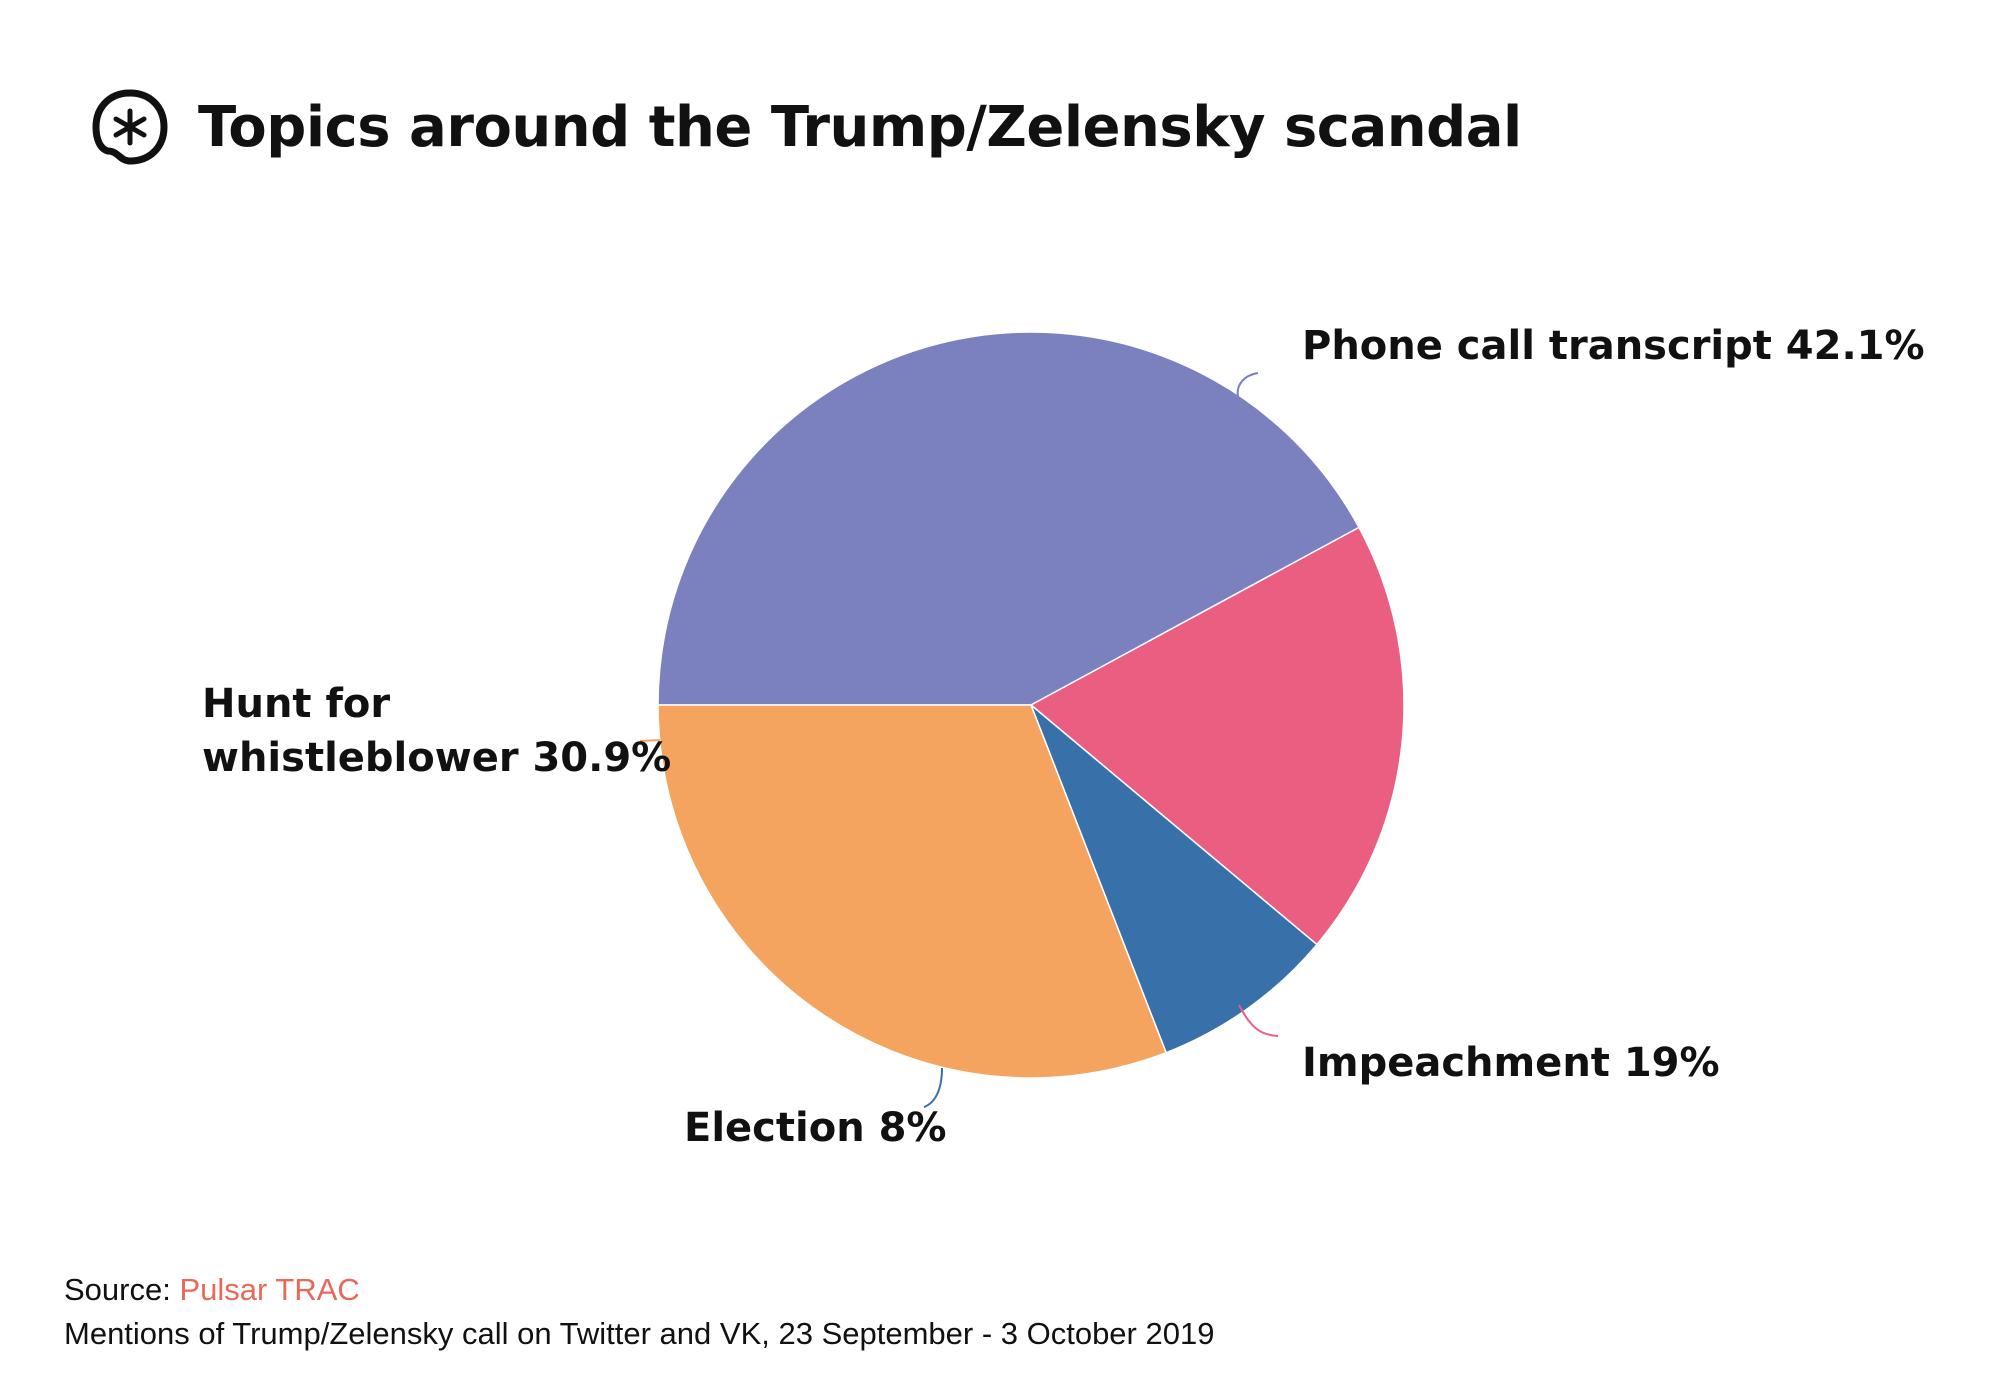  Describe the element at coordinates (130, 127) in the screenshot. I see `asterisk-circle-icon` at that location.